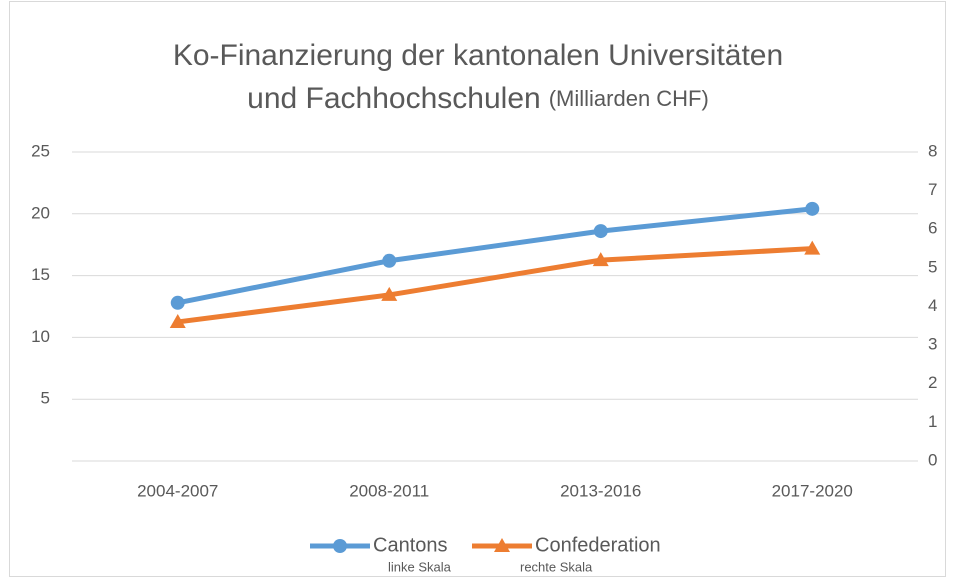  Describe the element at coordinates (598, 545) in the screenshot. I see `legend-label: Confederation` at that location.